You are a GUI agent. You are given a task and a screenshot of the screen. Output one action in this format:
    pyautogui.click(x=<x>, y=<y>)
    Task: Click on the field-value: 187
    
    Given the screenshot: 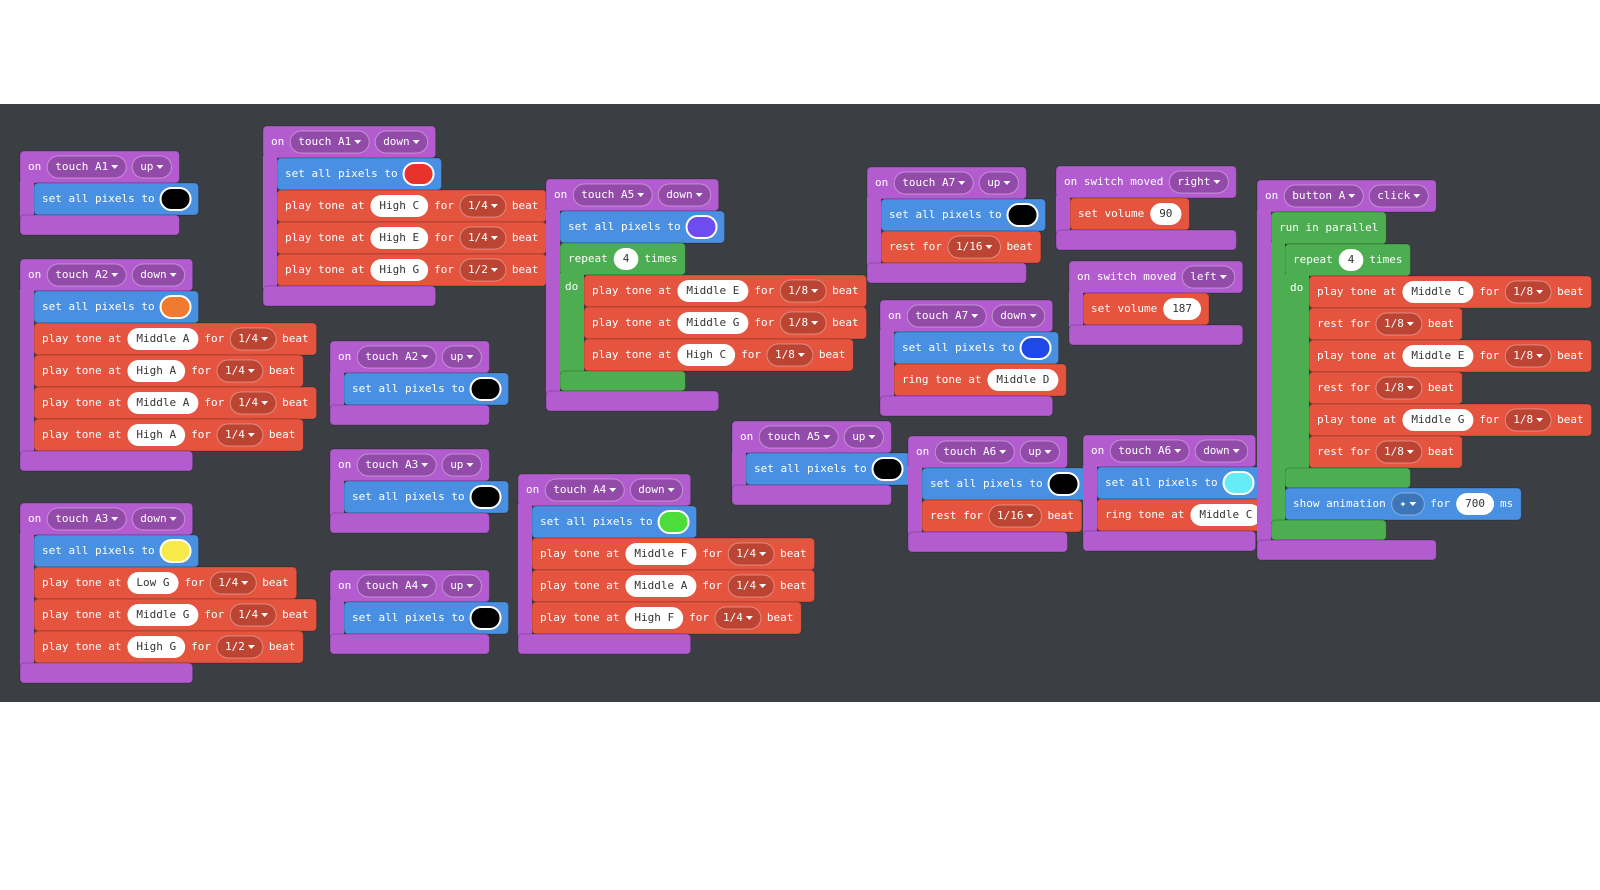 What is the action you would take?
    pyautogui.click(x=1182, y=308)
    